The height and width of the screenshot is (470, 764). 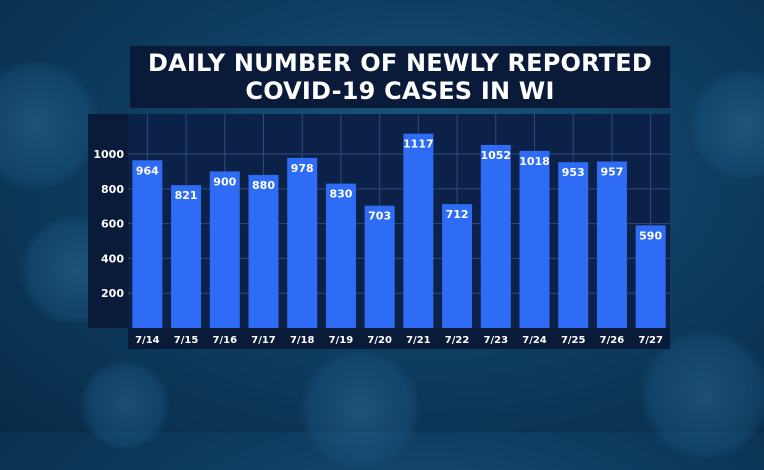 What do you see at coordinates (147, 340) in the screenshot?
I see `x-tick-label: 7/14` at bounding box center [147, 340].